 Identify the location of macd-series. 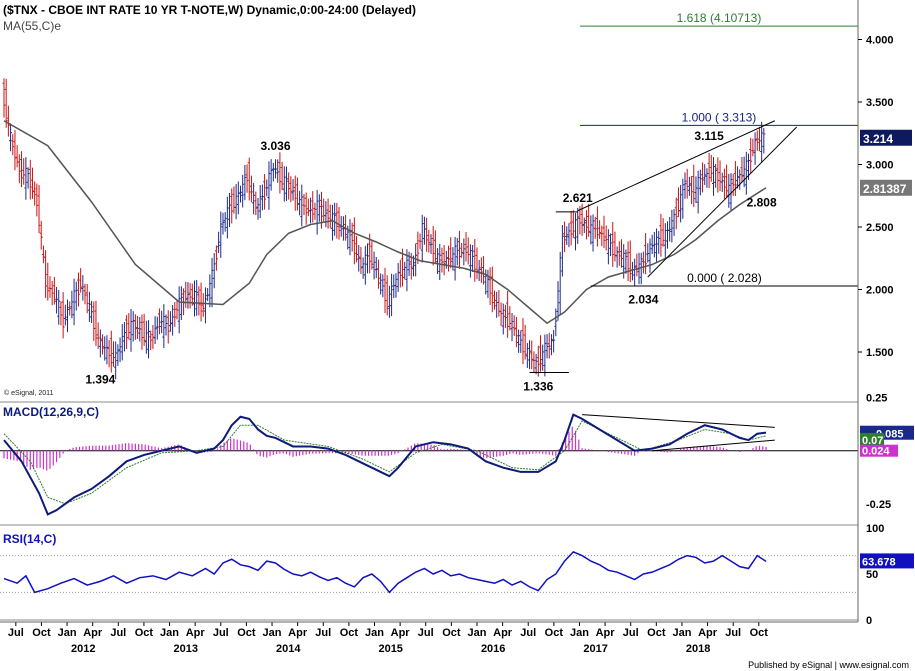
(389, 464).